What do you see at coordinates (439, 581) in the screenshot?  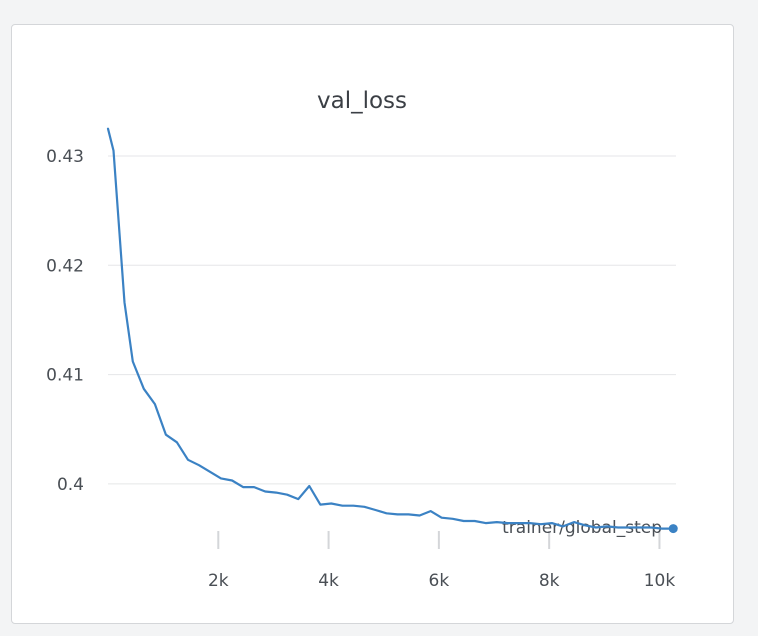 I see `x-tick-label: 6k` at bounding box center [439, 581].